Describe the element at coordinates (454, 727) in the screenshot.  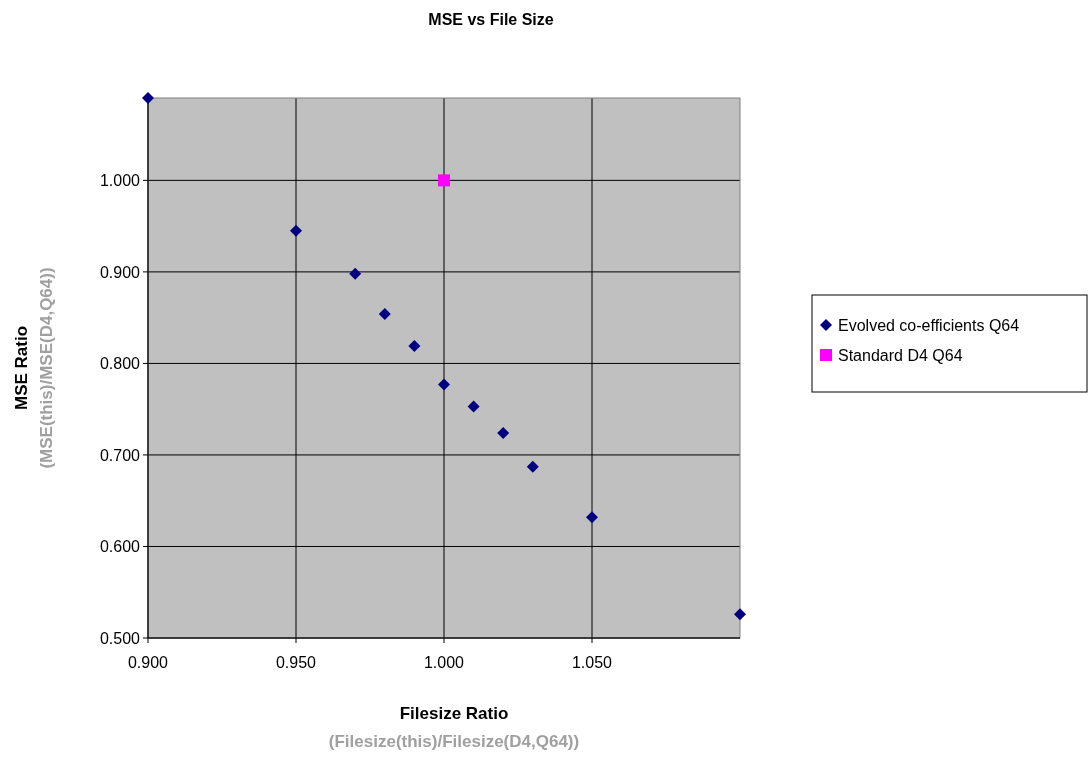
I see `x-axis-title: Filesize Ratio (Filesize(this)/Filesize(D4,Q64))` at that location.